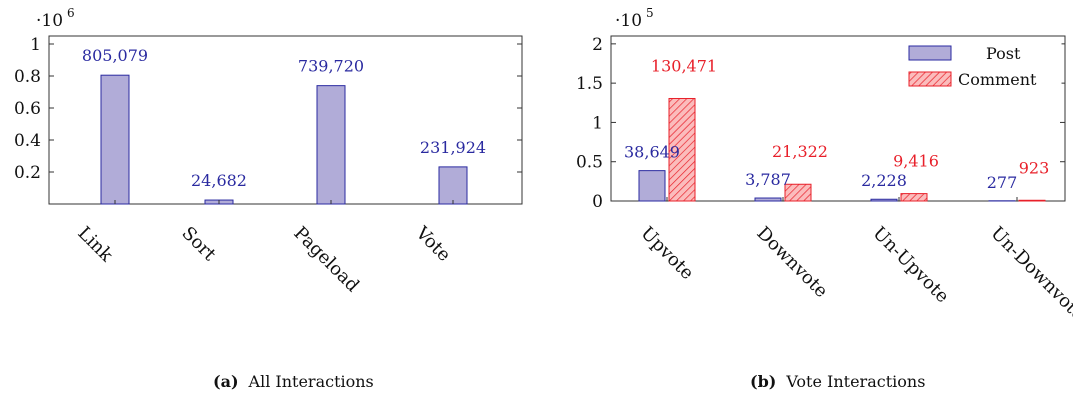 Image resolution: width=1073 pixels, height=397 pixels. I want to click on chart-b-data-label-post: 38,649, so click(652, 152).